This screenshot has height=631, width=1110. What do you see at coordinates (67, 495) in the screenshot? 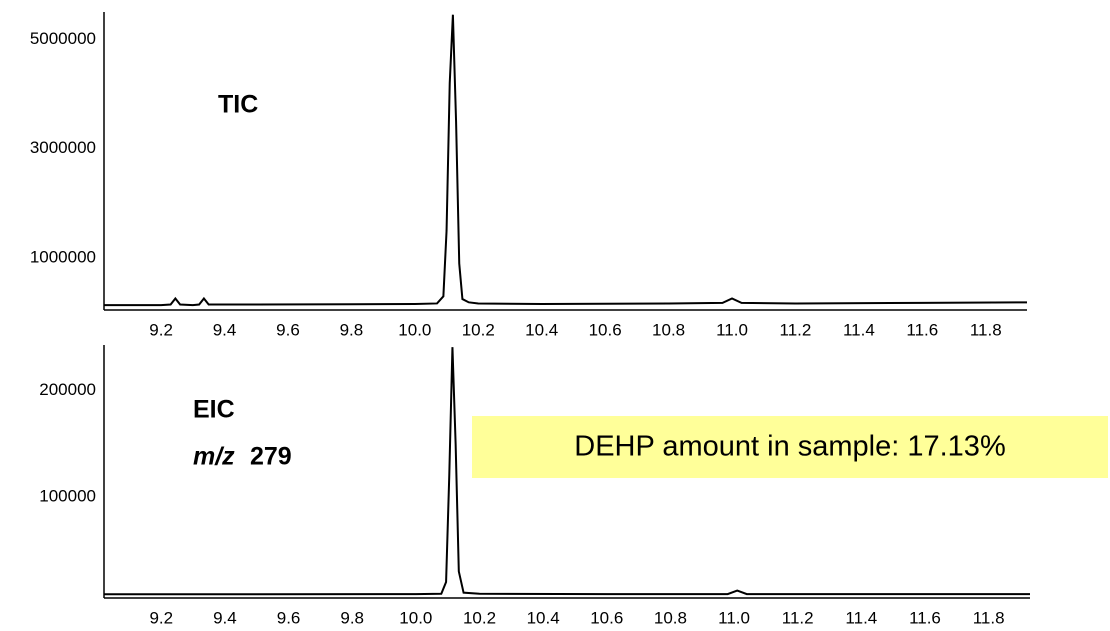
I see `y-tick-label: 100000` at bounding box center [67, 495].